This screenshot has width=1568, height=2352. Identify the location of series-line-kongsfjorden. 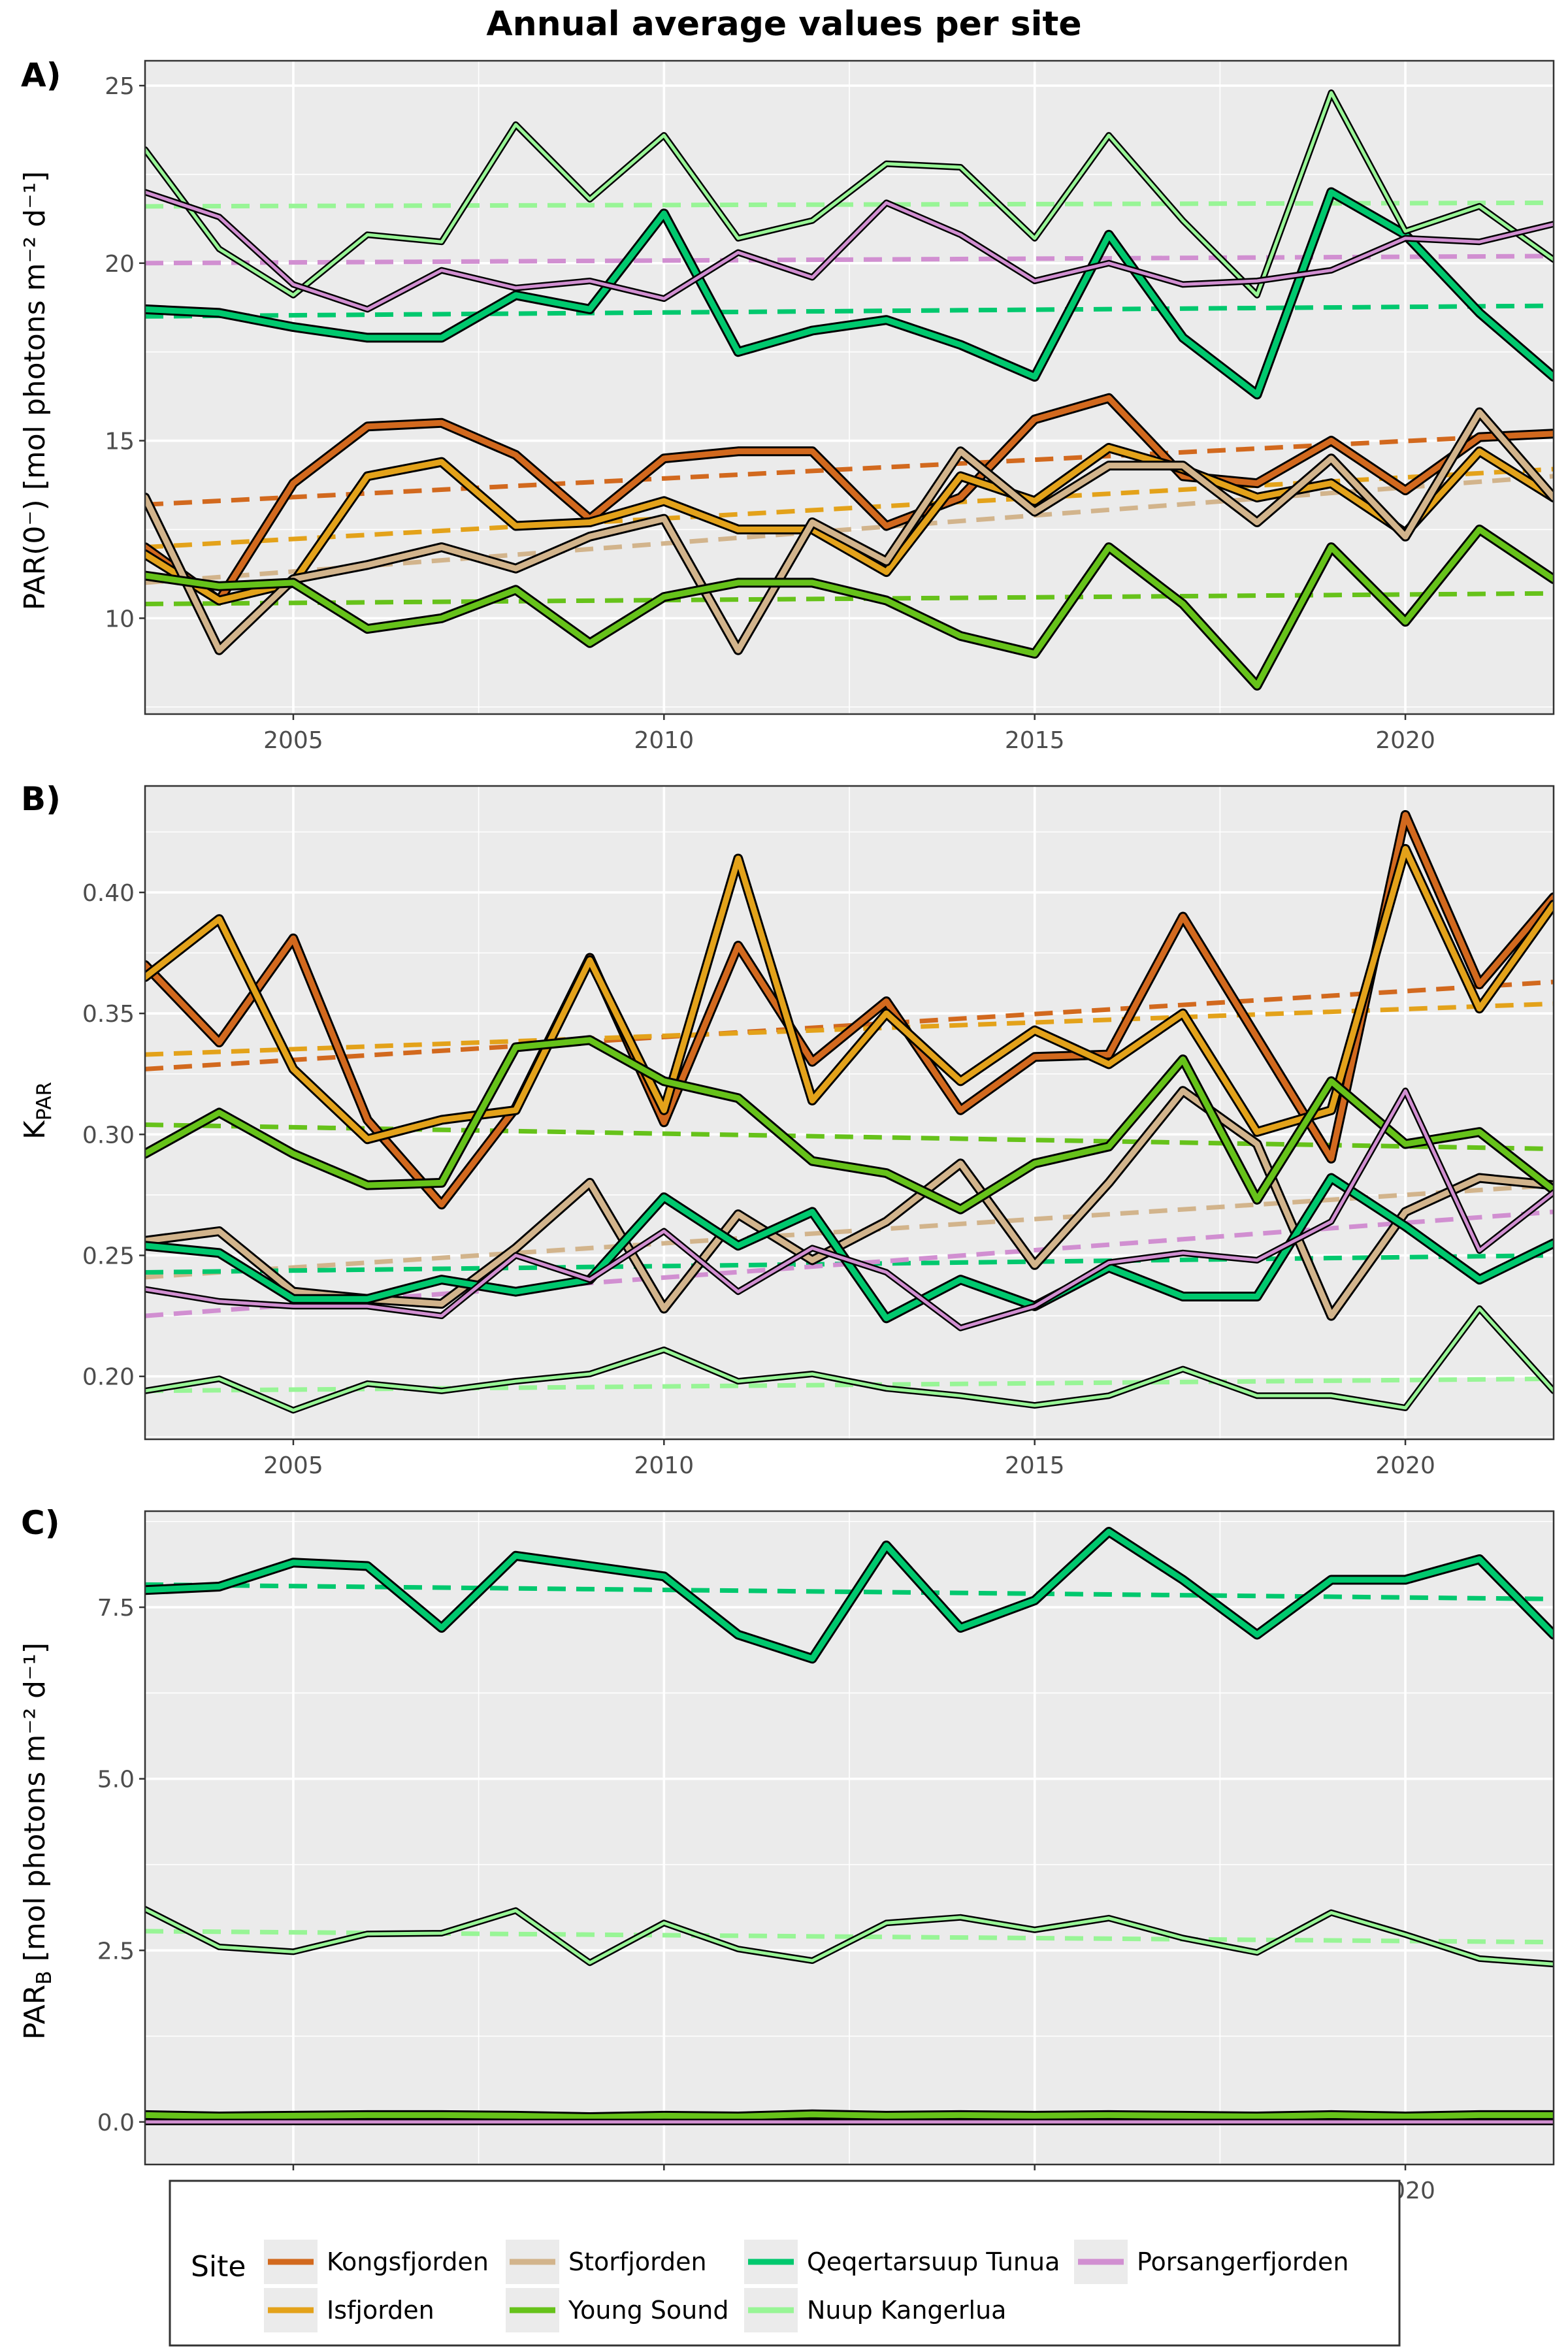
(849, 499).